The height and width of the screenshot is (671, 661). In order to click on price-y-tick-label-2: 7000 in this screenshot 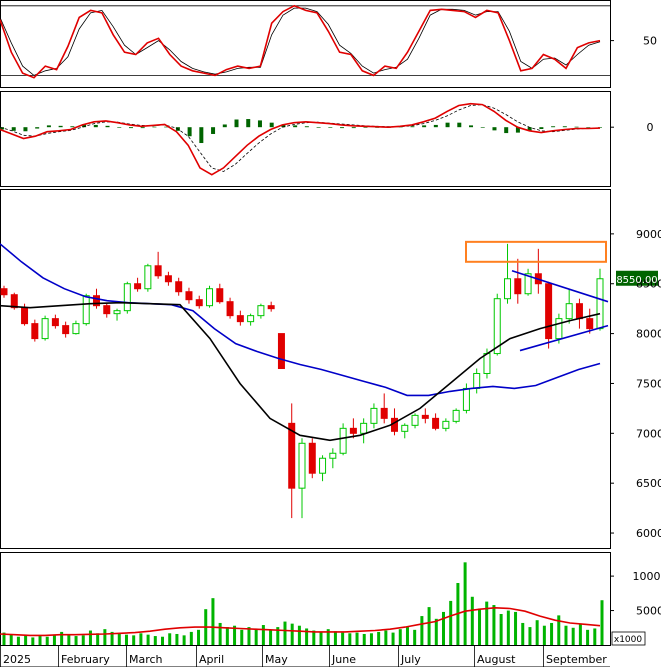, I will do `click(648, 433)`.